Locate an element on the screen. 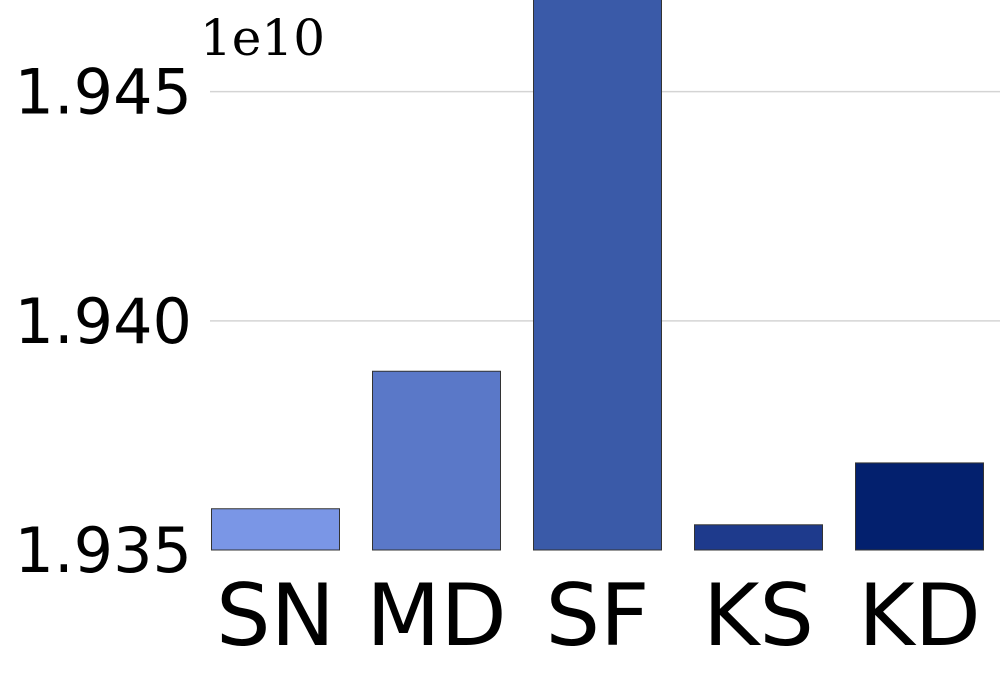  bar-sf is located at coordinates (597, 275).